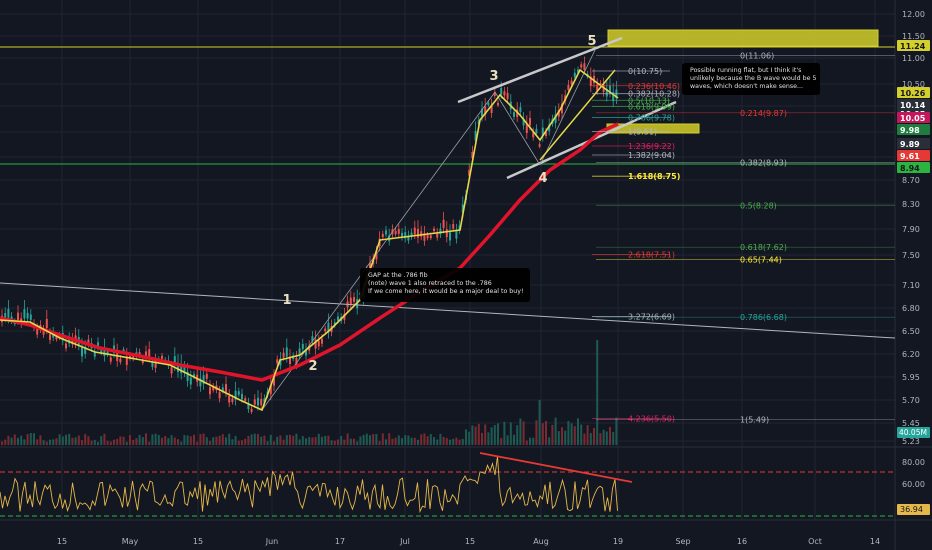 The image size is (932, 550). What do you see at coordinates (815, 541) in the screenshot?
I see `time-tick-label: Oct` at bounding box center [815, 541].